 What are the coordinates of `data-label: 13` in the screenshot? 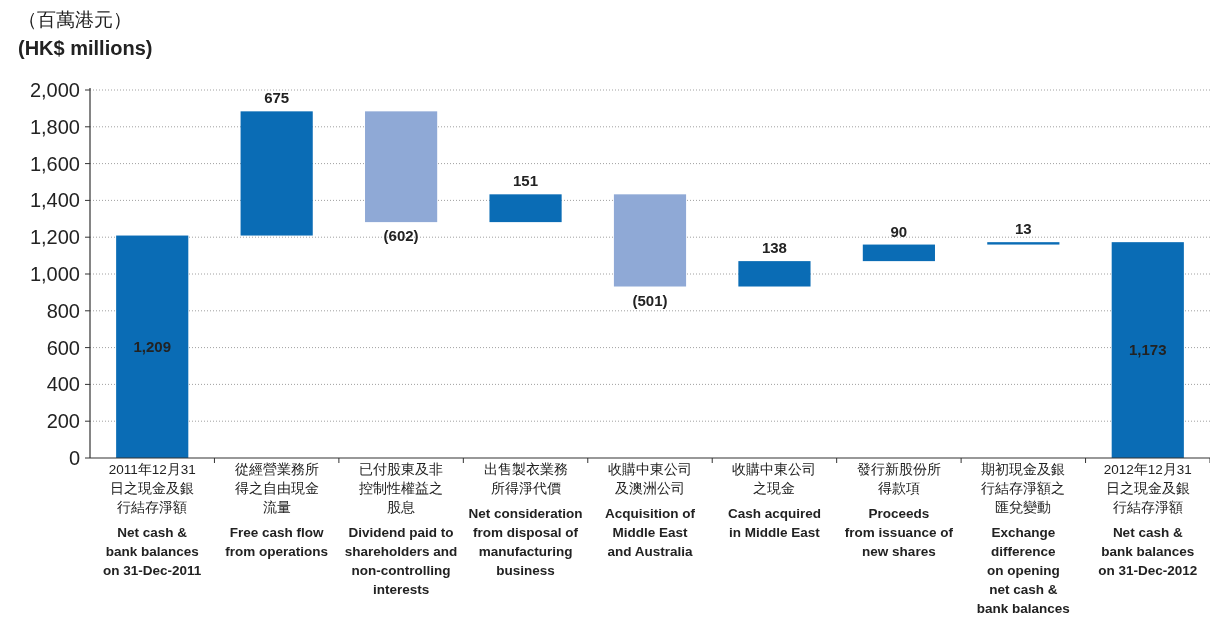 It's located at (1023, 229).